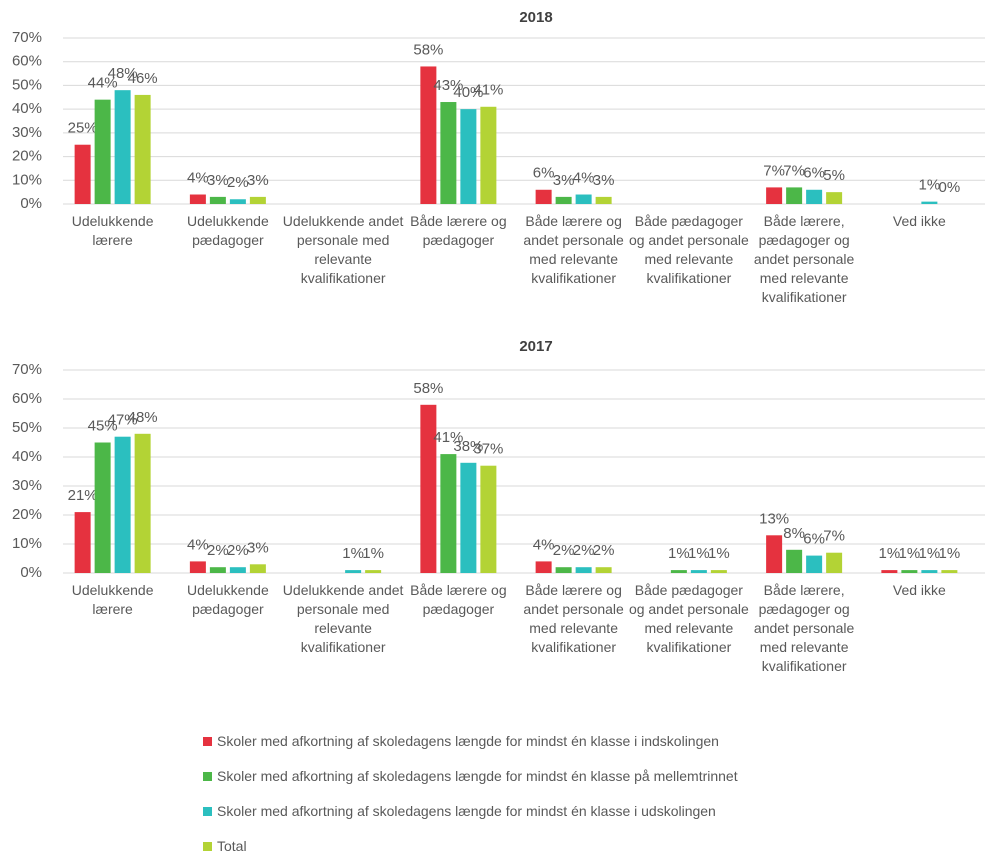 This screenshot has height=862, width=992. I want to click on x-tick-label-box: Både lærere og pædagoger, so click(458, 230).